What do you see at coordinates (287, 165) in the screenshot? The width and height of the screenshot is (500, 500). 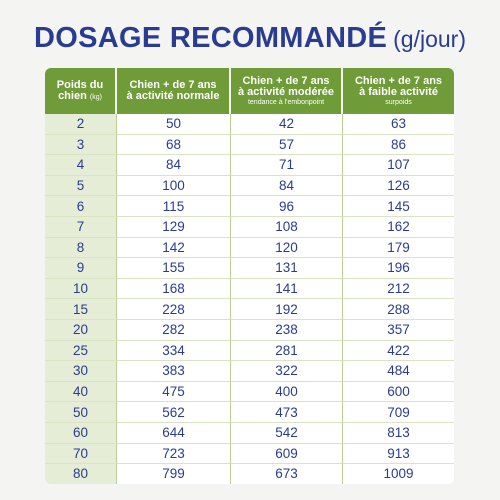 I see `moderate-dose-cell: 71` at bounding box center [287, 165].